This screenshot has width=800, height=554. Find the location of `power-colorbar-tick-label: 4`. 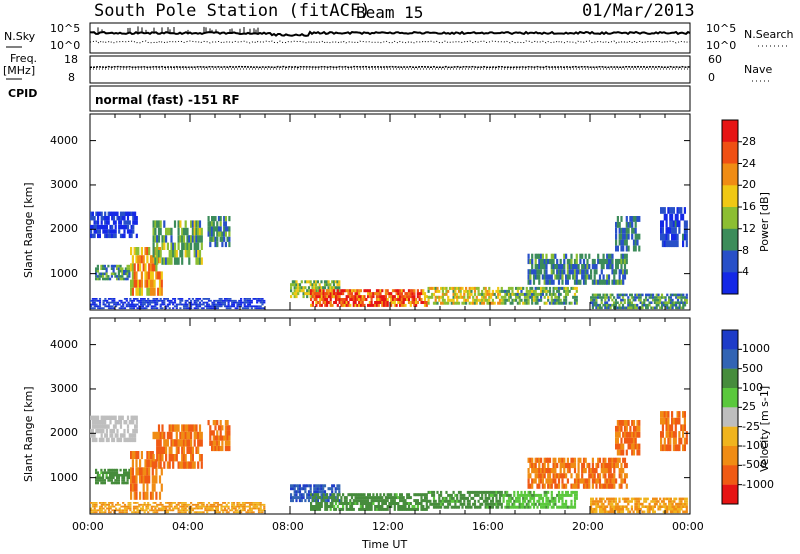

power-colorbar-tick-label: 4 is located at coordinates (745, 272).